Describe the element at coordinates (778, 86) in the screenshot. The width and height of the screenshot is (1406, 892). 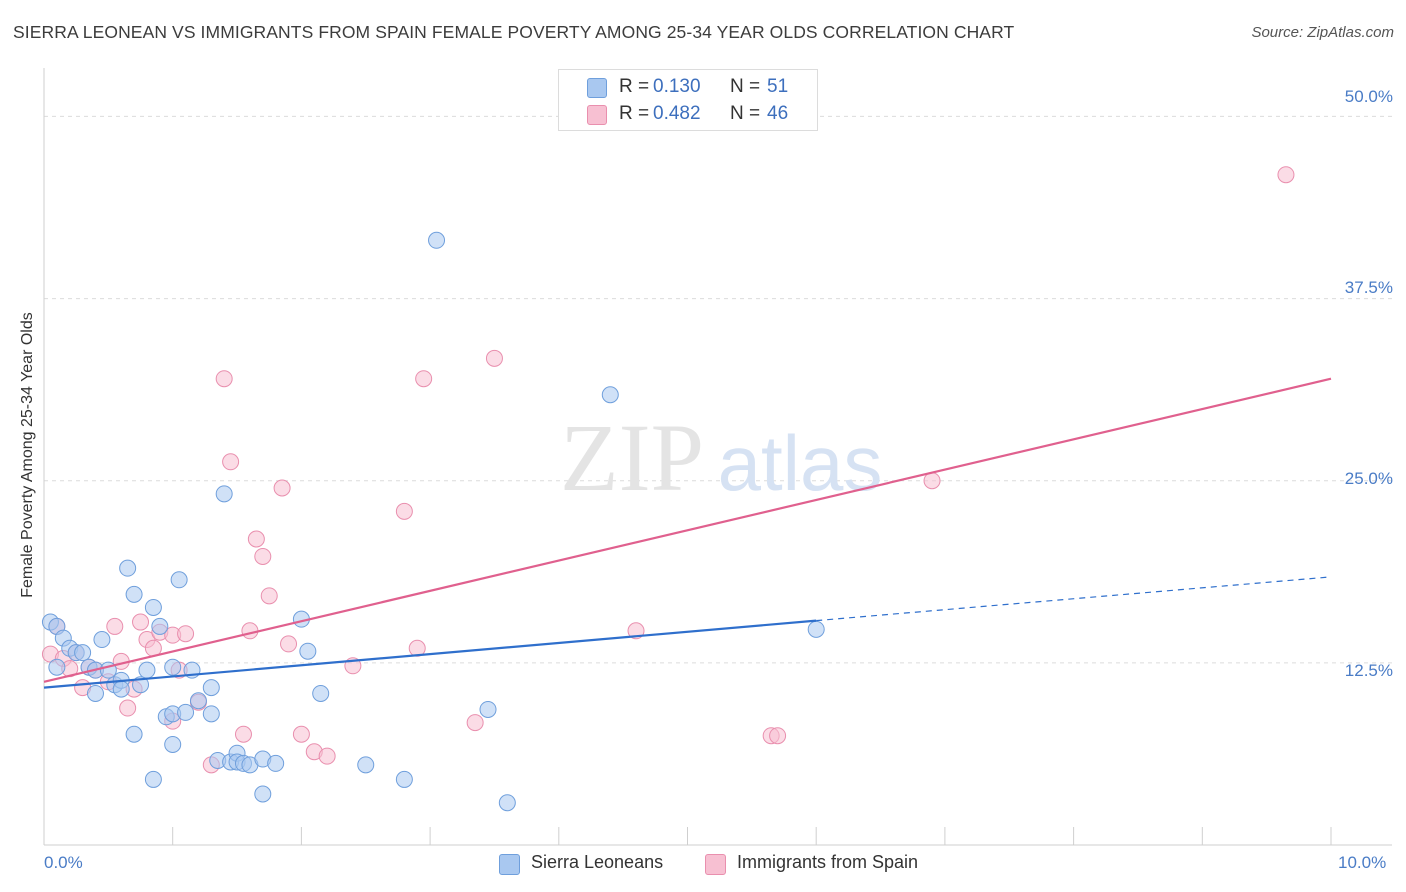
I see `legend-n-value: 51` at that location.